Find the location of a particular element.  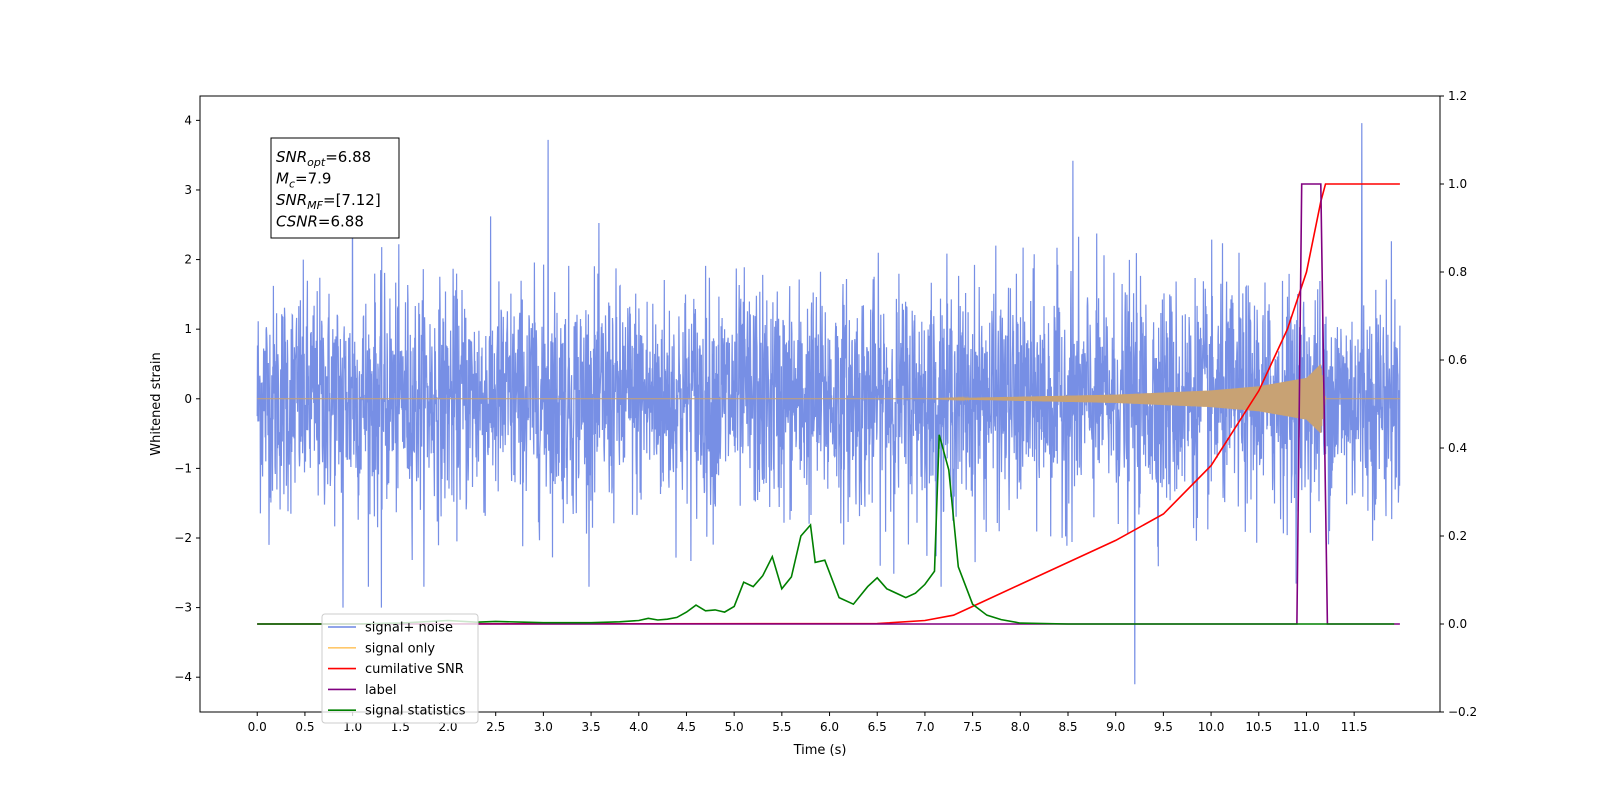

x-tick-label: 7.5 is located at coordinates (972, 727).